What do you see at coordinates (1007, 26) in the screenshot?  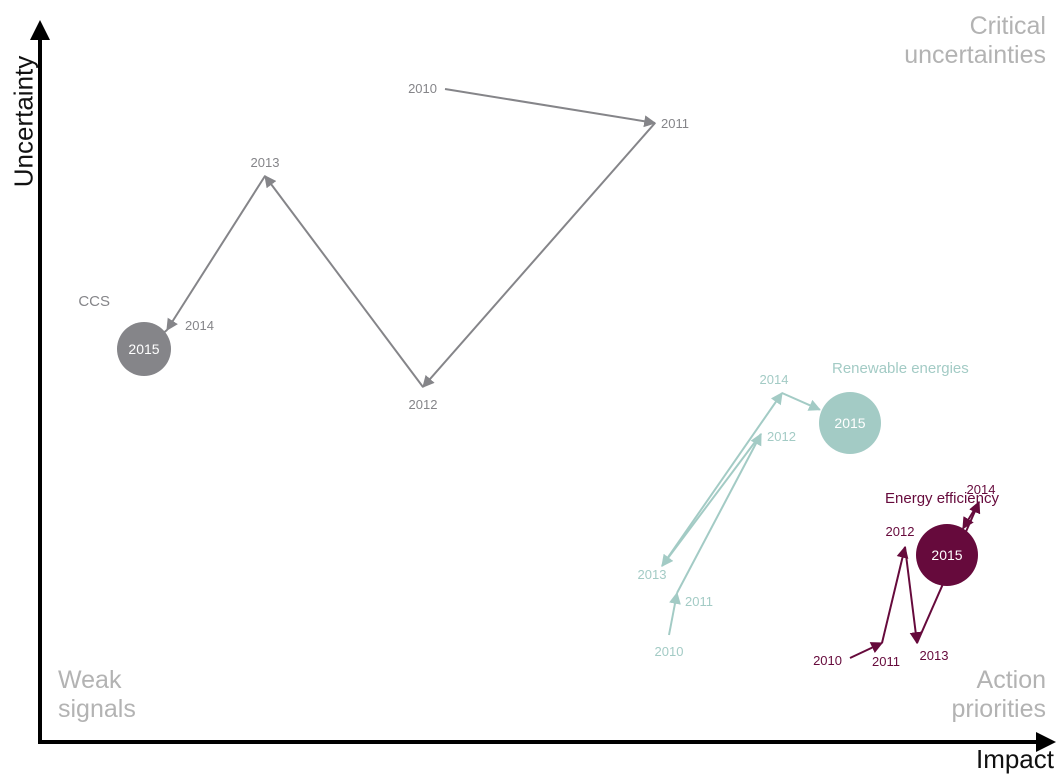 I see `quadrant-top-right-line1: Critical` at bounding box center [1007, 26].